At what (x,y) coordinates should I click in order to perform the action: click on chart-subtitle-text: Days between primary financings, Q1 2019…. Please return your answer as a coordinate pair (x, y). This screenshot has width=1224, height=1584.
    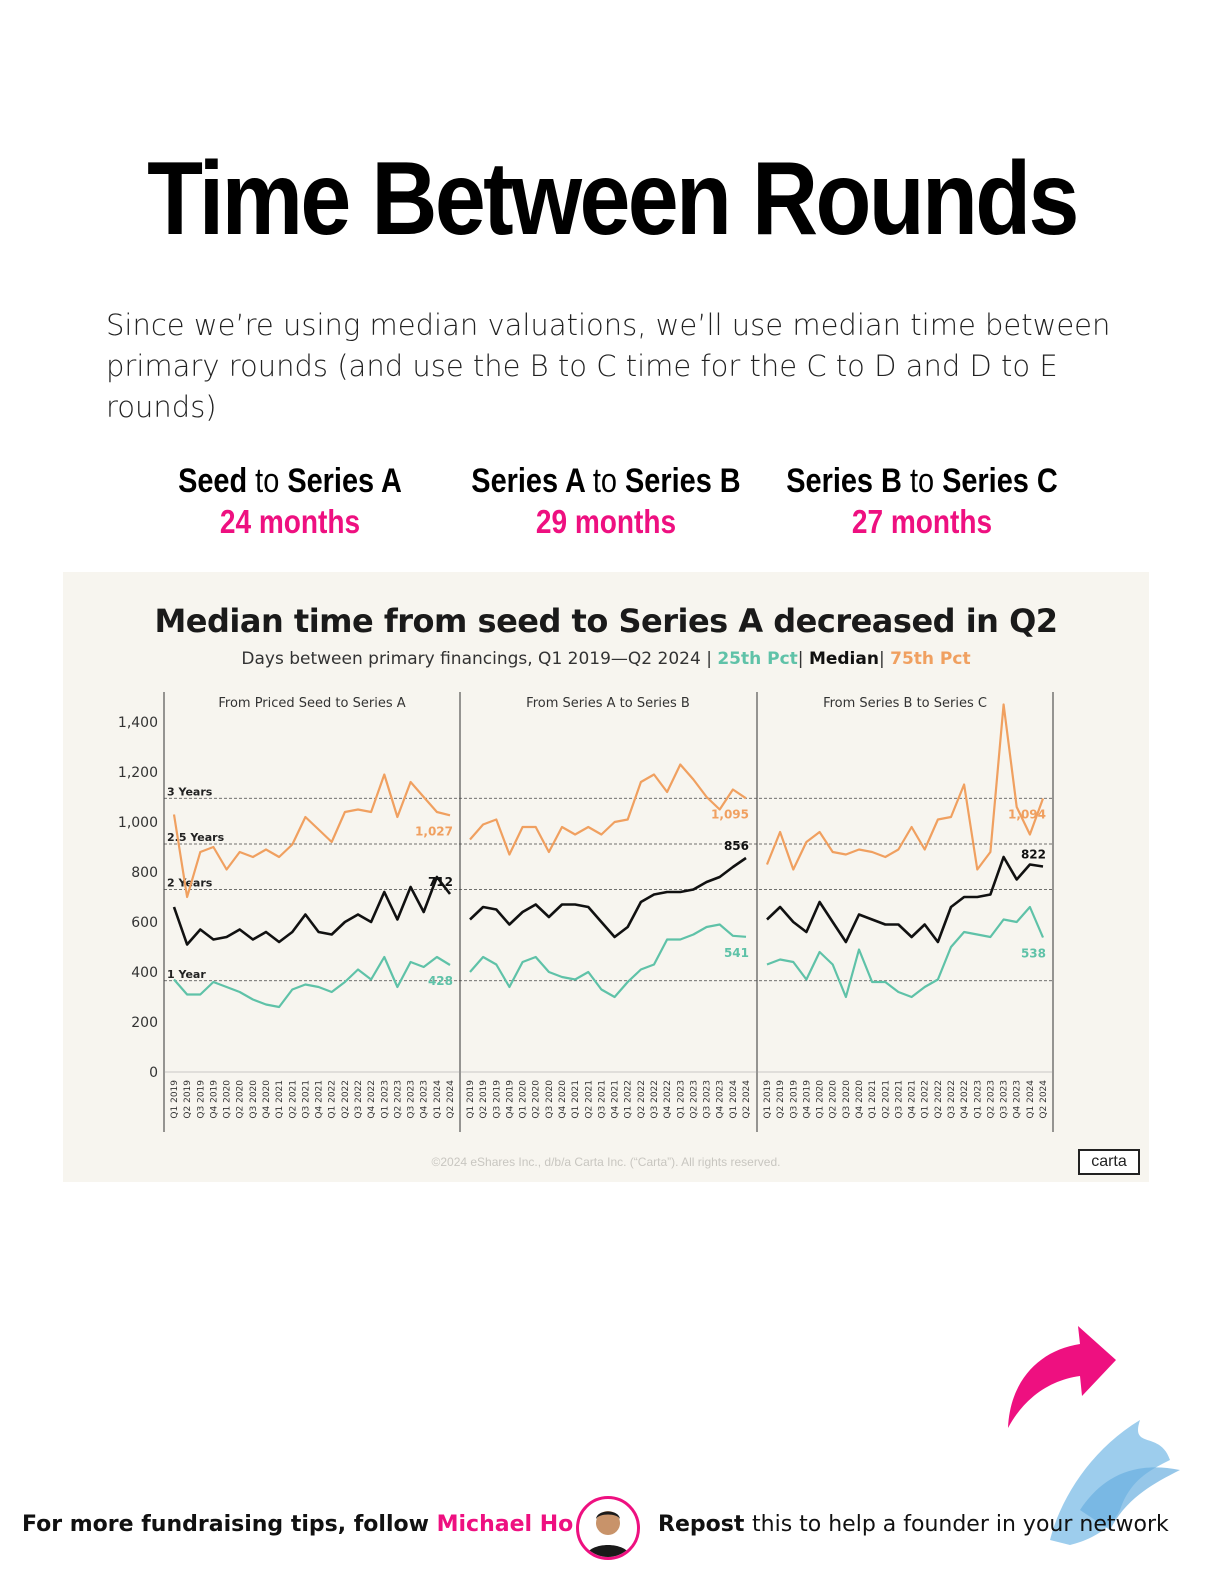
    Looking at the image, I should click on (476, 659).